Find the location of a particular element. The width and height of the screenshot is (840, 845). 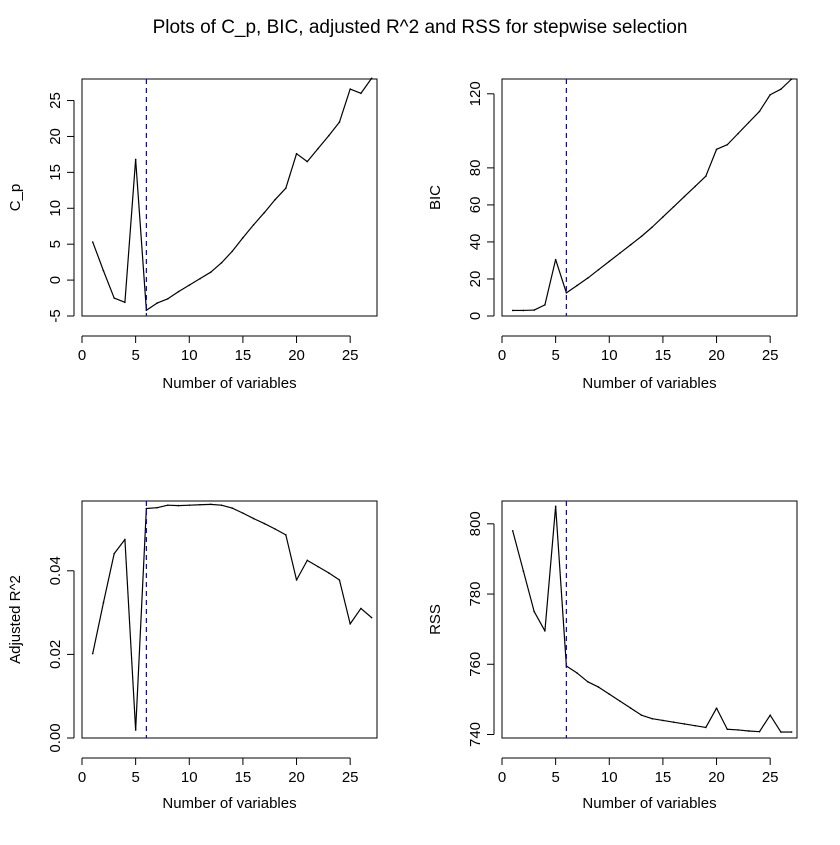

y-tick-label: 25 is located at coordinates (55, 100).